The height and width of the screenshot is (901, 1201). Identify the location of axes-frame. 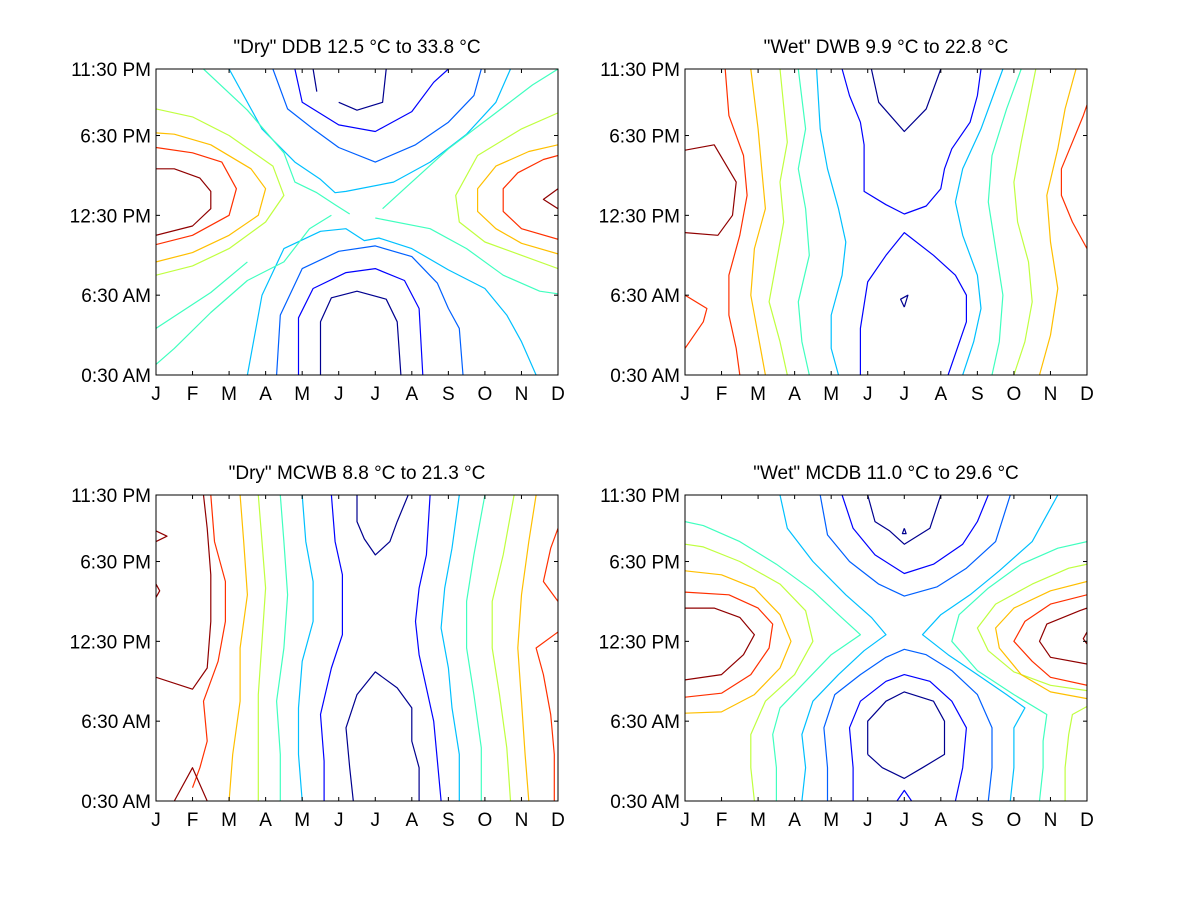
(886, 648).